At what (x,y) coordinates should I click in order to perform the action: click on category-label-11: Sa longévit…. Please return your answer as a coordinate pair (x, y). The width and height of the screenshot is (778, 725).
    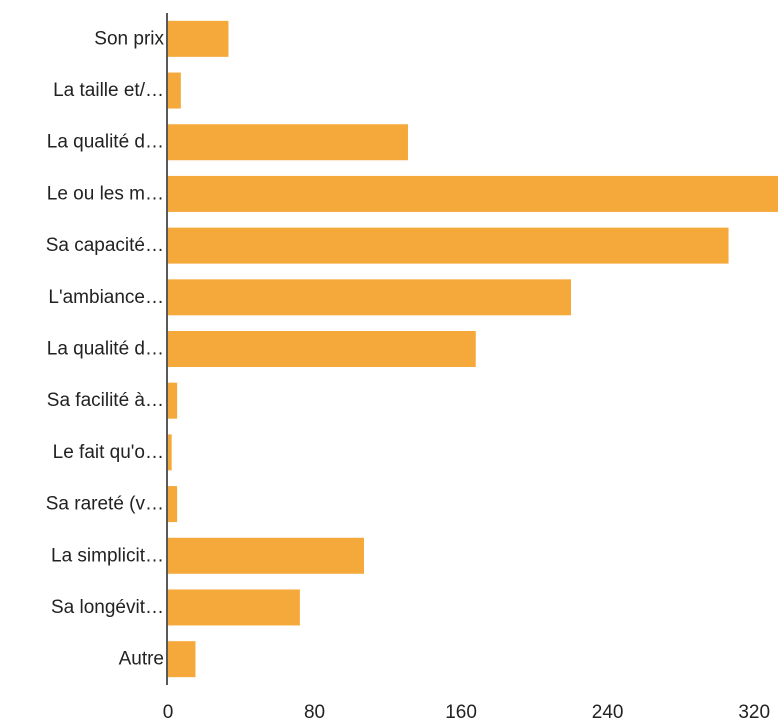
    Looking at the image, I should click on (107, 607).